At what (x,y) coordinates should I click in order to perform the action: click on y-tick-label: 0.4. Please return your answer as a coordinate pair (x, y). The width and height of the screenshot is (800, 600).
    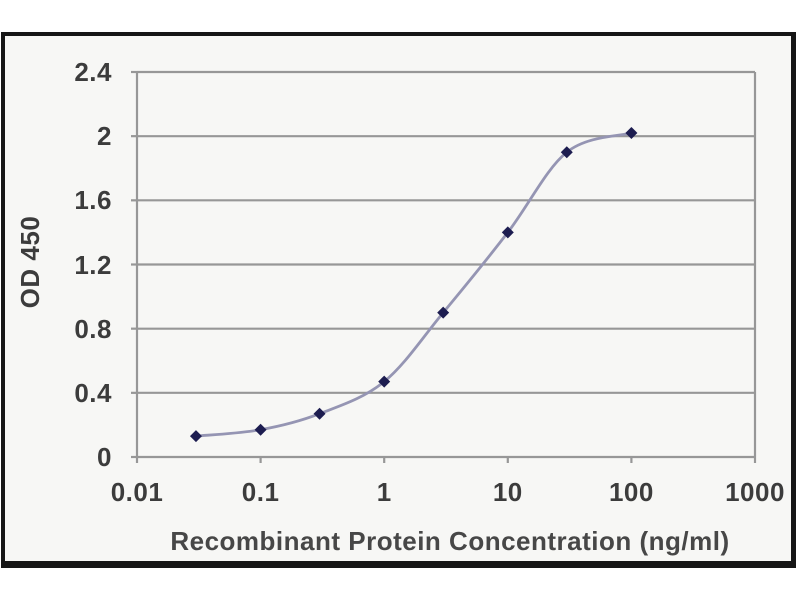
    Looking at the image, I should click on (93, 392).